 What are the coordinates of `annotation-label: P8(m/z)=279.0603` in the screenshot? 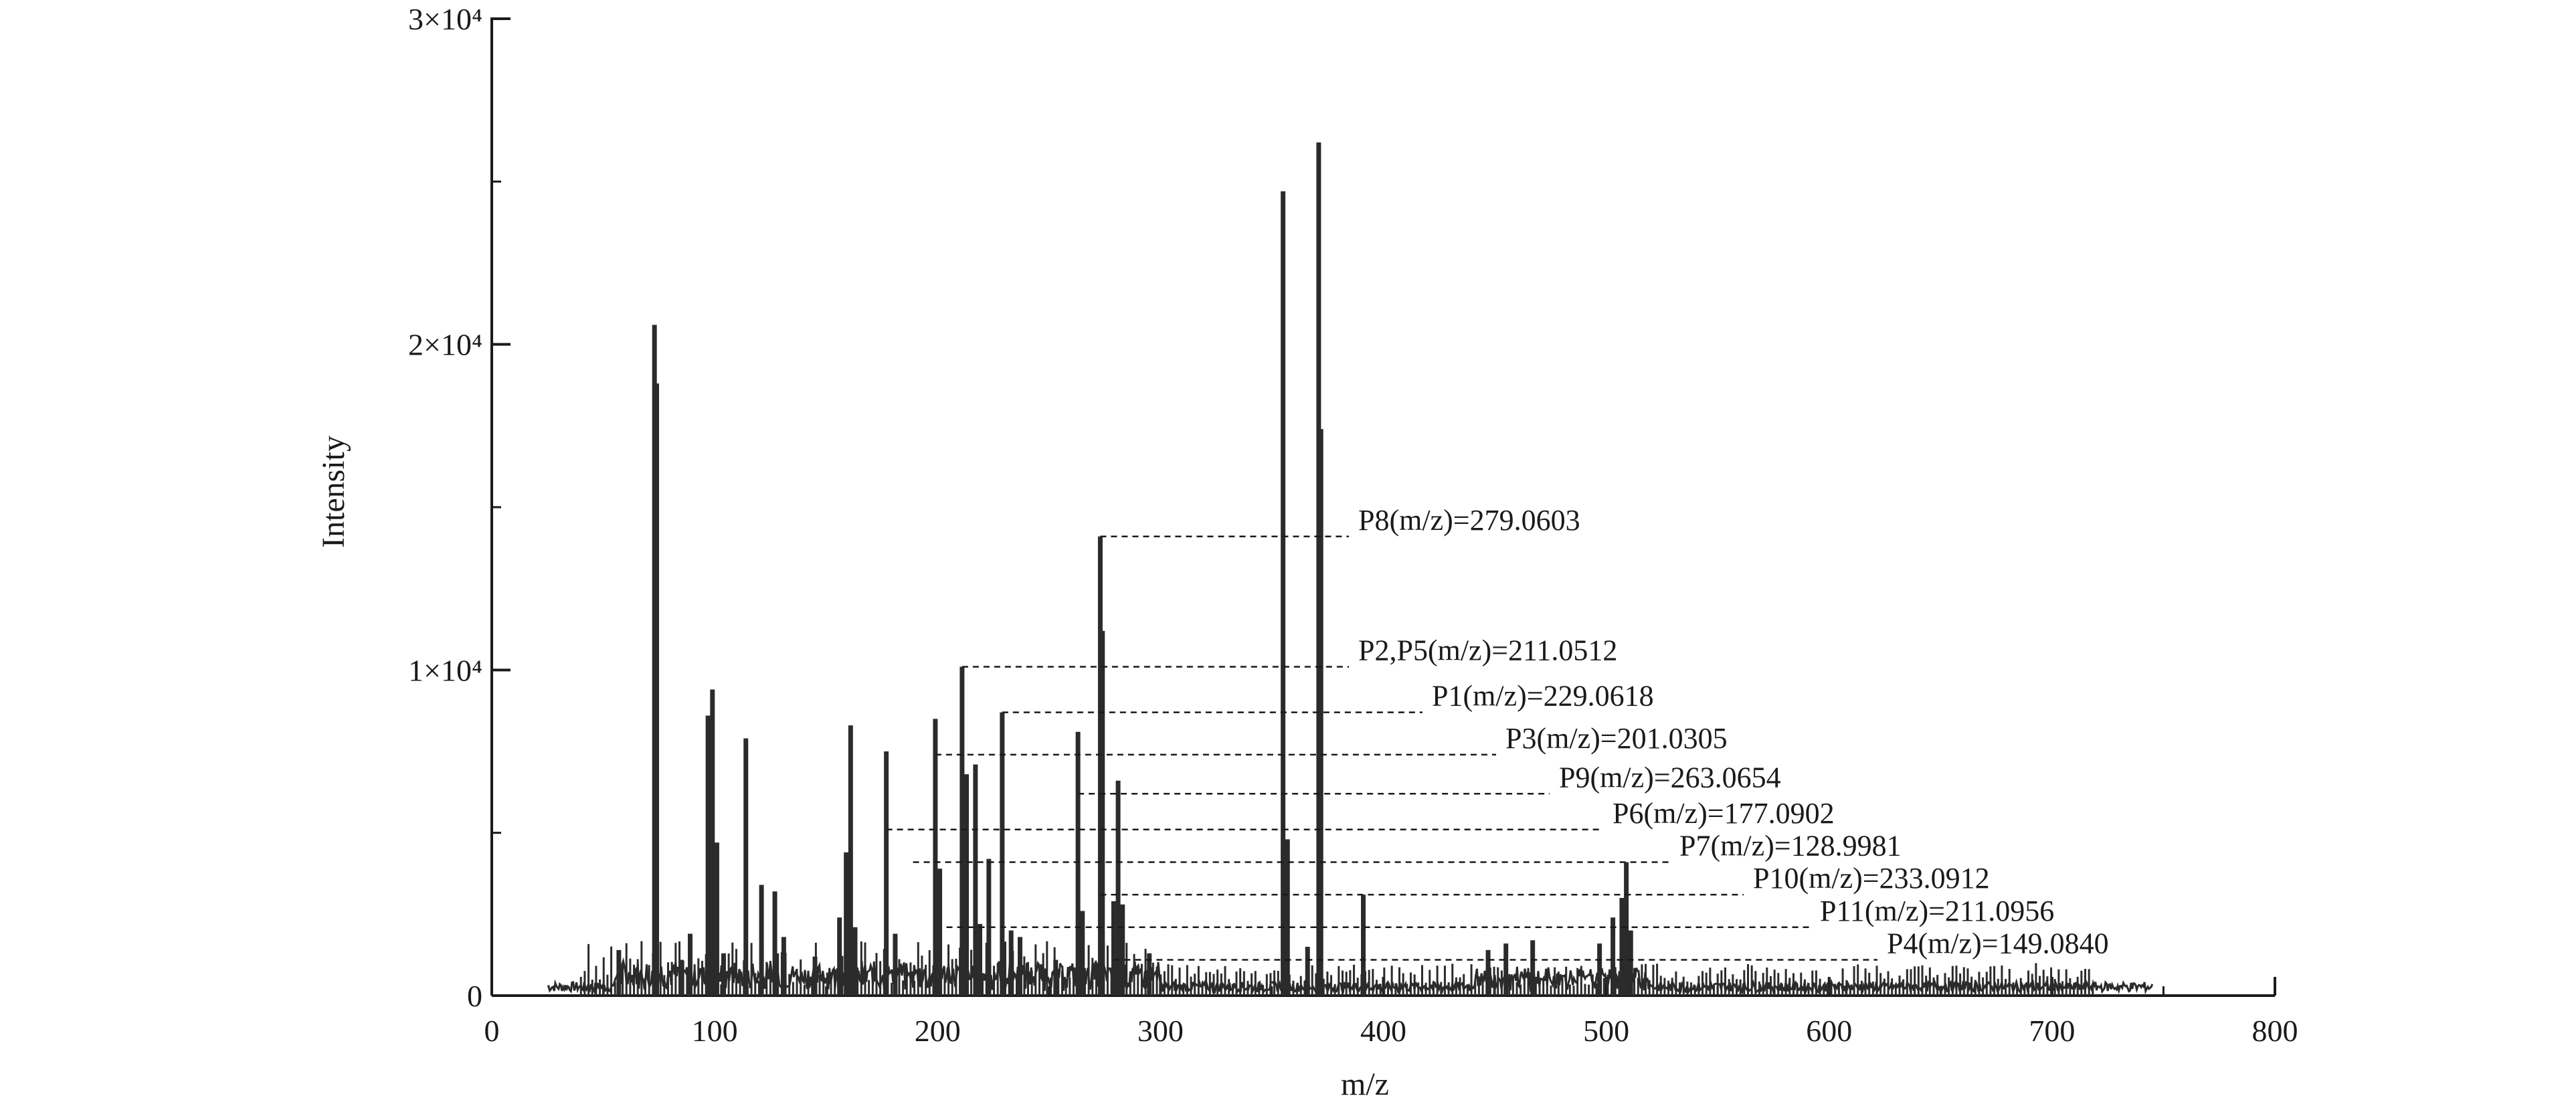 It's located at (1469, 520).